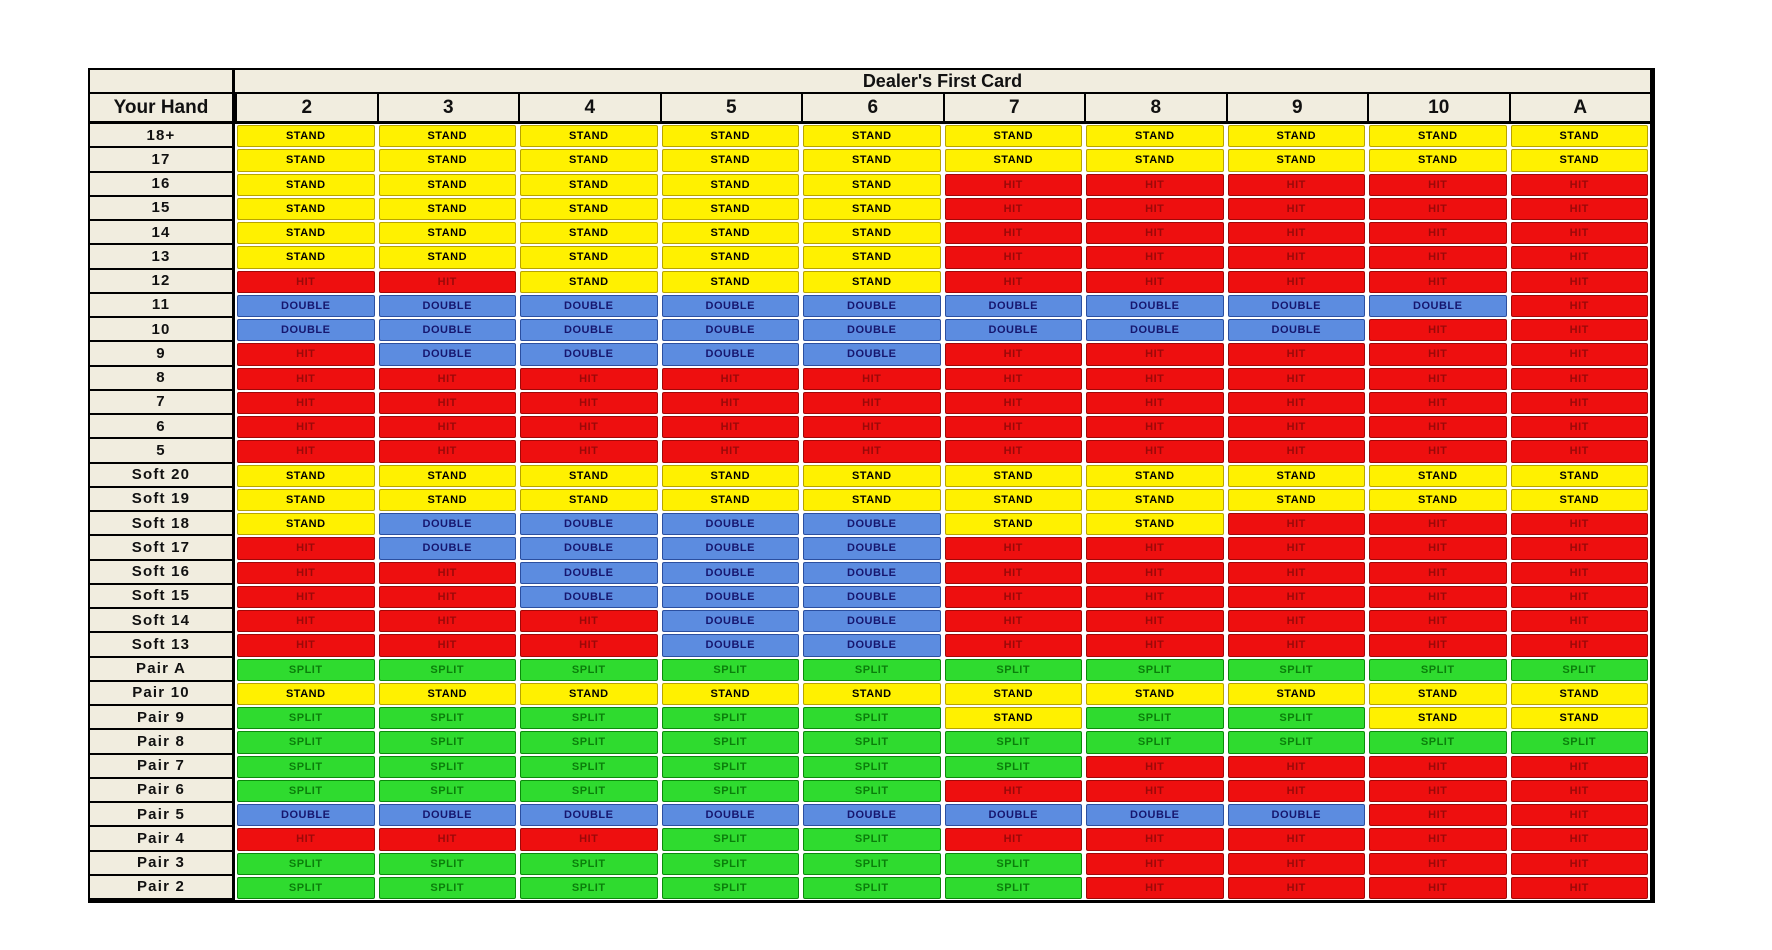 Image resolution: width=1772 pixels, height=950 pixels. What do you see at coordinates (162, 354) in the screenshot?
I see `row-label-9: 9` at bounding box center [162, 354].